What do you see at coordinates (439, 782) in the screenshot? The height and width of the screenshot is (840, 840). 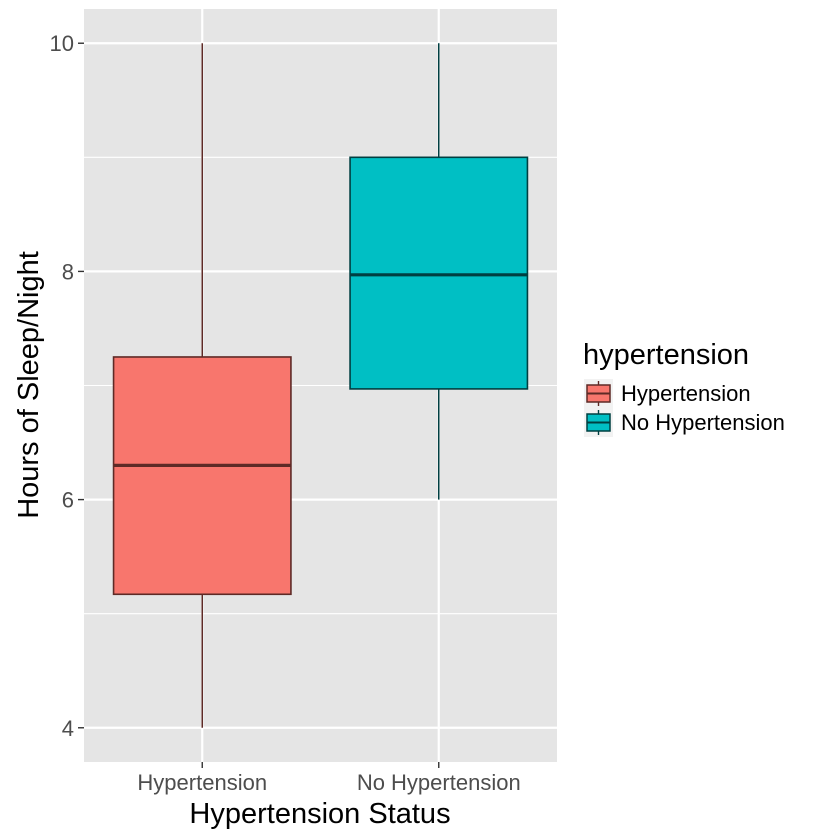 I see `x-tick-label: No Hypertension` at bounding box center [439, 782].